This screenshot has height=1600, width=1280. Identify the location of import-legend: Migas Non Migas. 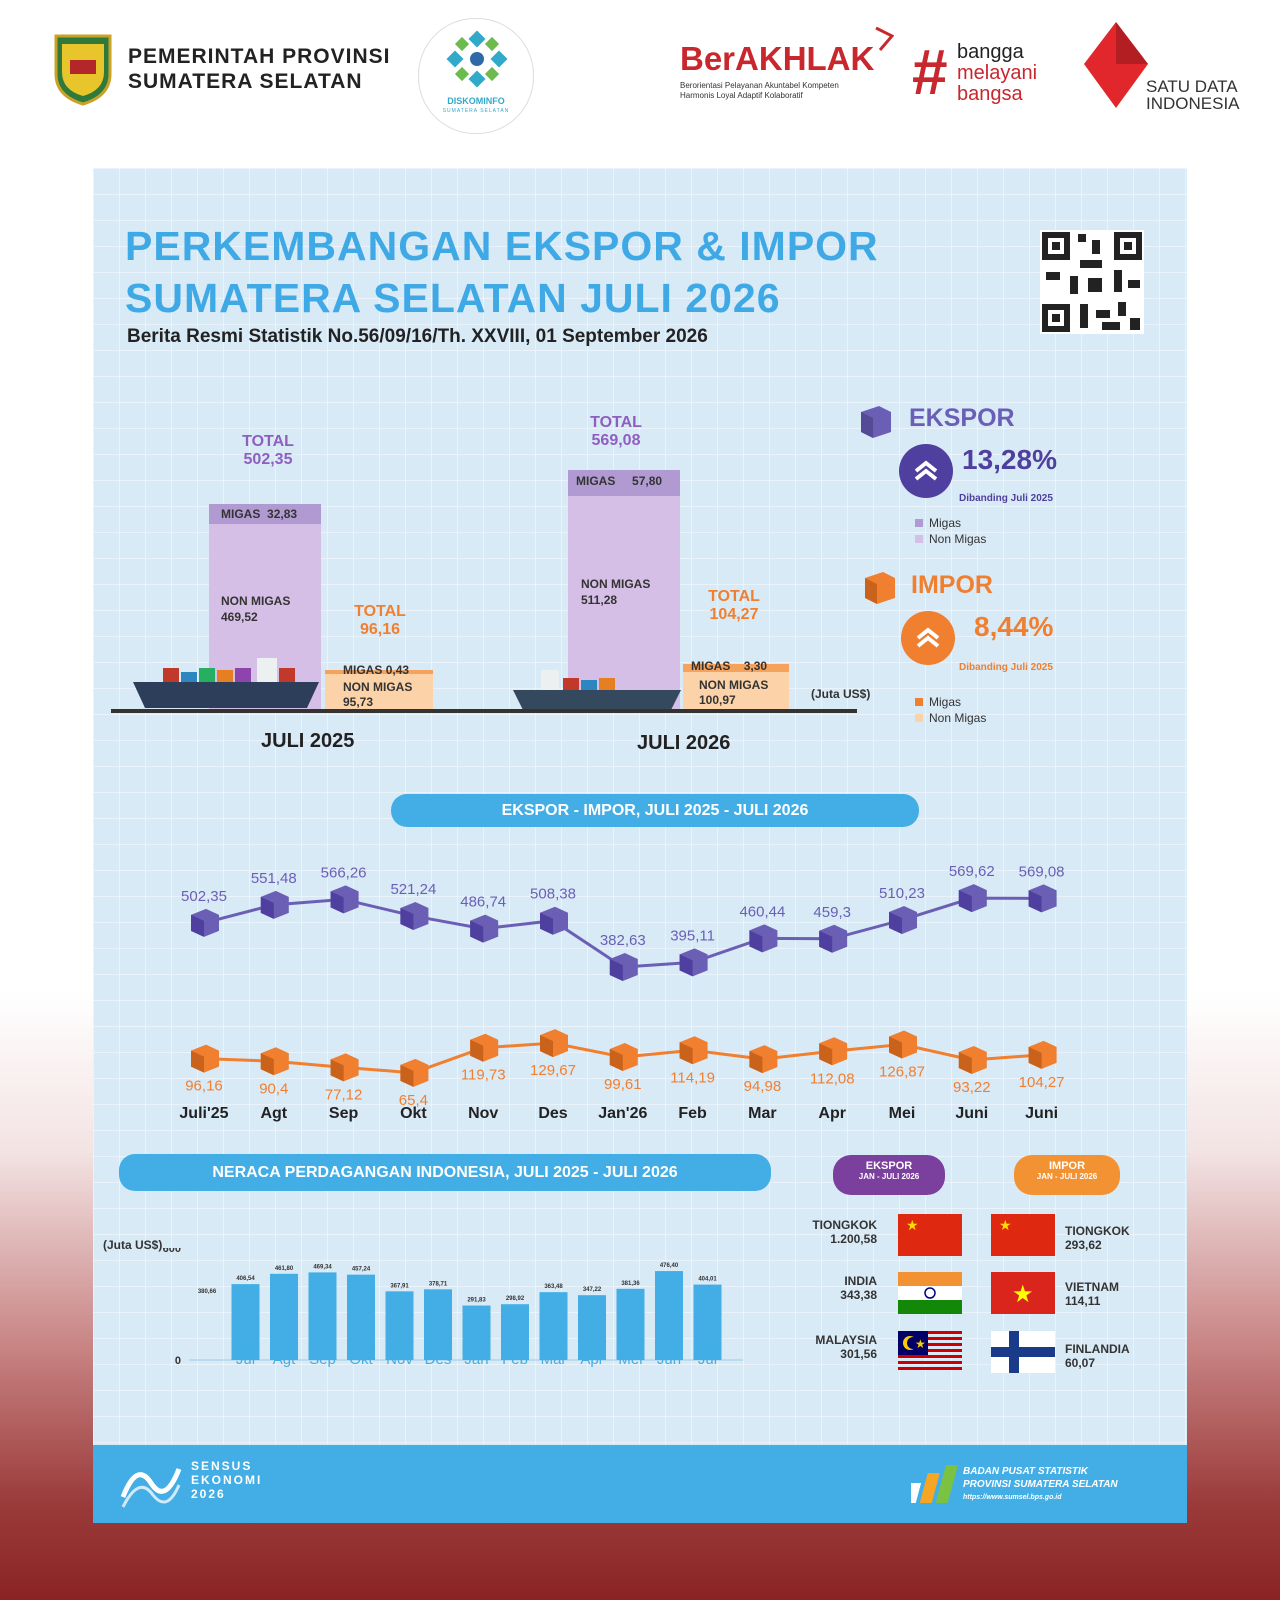
(950, 710).